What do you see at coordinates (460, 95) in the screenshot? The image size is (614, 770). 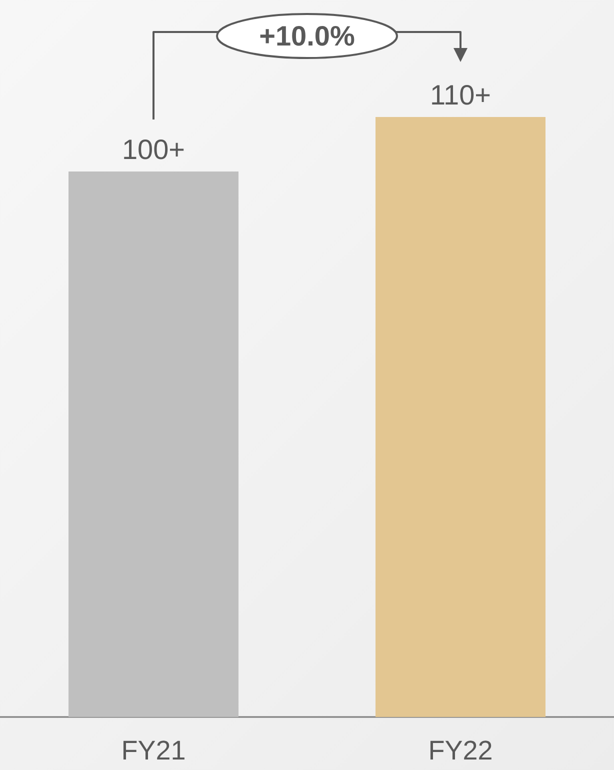 I see `data-label: 110+` at bounding box center [460, 95].